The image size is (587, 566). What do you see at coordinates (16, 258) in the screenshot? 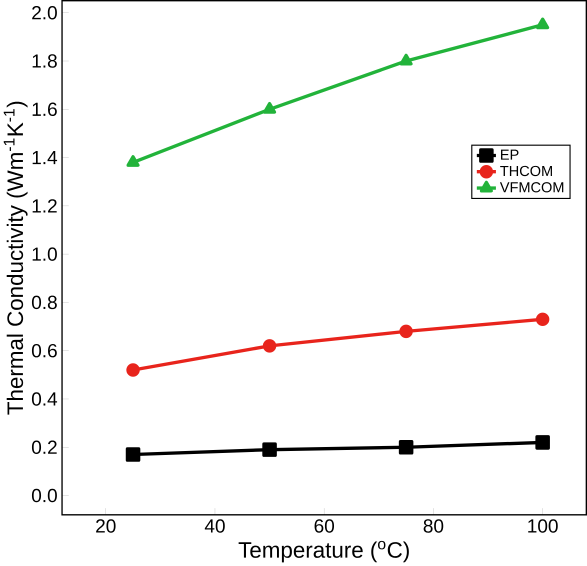
I see `y-axis-title: Thermal Conductivity (Wm$^{-1}$K$^{-1}$)` at bounding box center [16, 258].